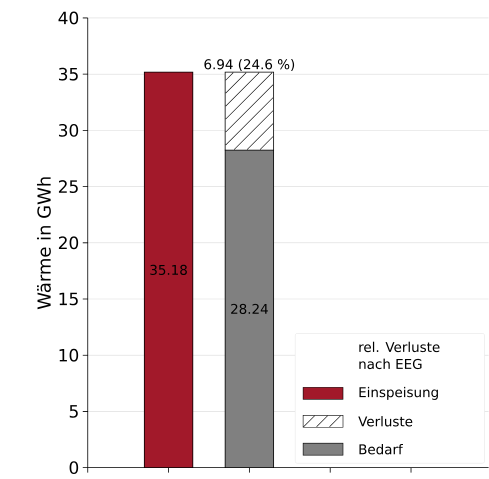 The height and width of the screenshot is (479, 489). I want to click on y-tick-label: 5, so click(74, 411).